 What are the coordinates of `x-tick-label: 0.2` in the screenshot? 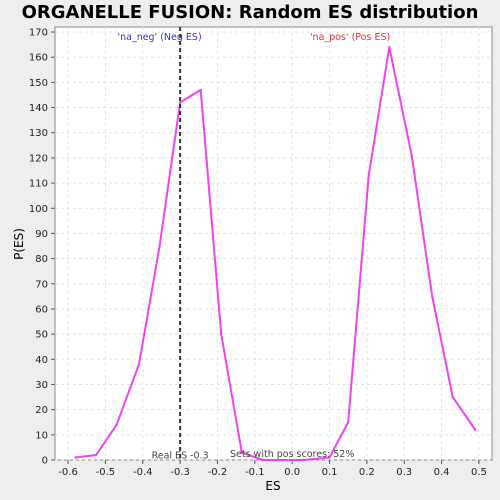 It's located at (367, 472).